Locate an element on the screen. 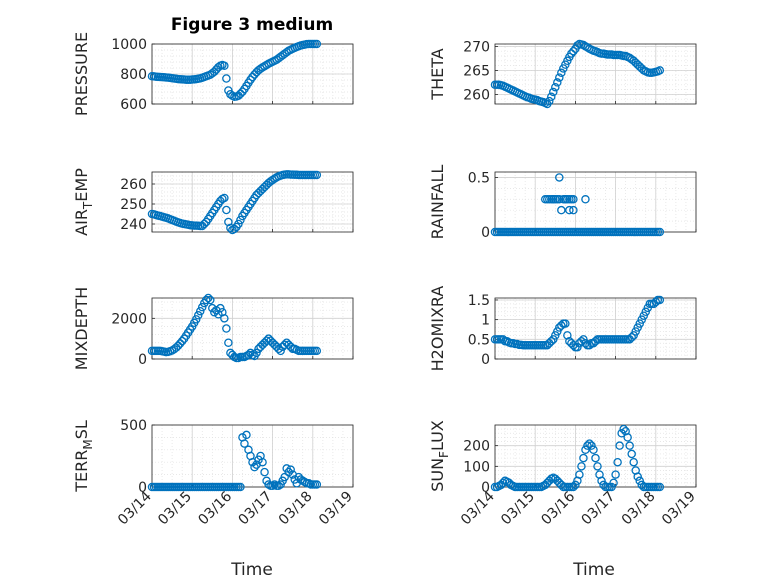 The width and height of the screenshot is (778, 583). right-x-axis-label: Time is located at coordinates (593, 570).